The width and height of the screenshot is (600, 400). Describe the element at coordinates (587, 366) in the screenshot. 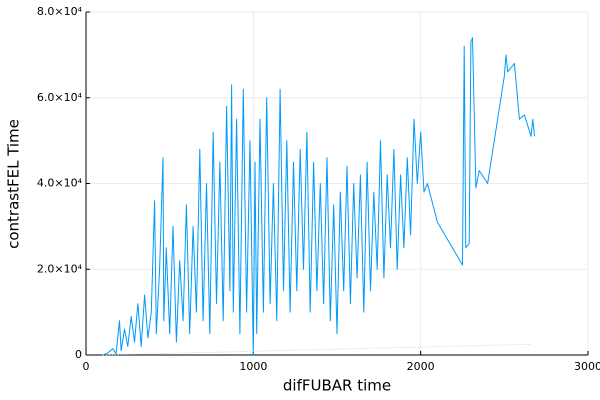

I see `x-tick-label: 3000` at that location.